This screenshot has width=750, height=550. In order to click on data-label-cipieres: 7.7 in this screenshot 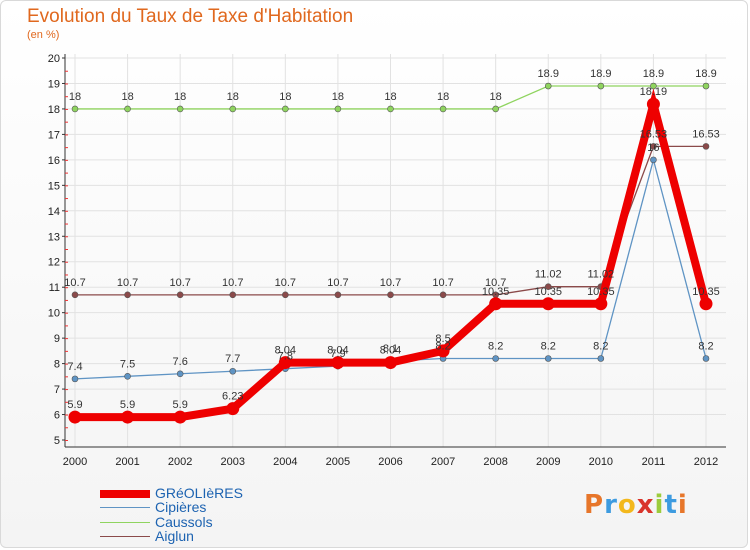, I will do `click(232, 359)`.